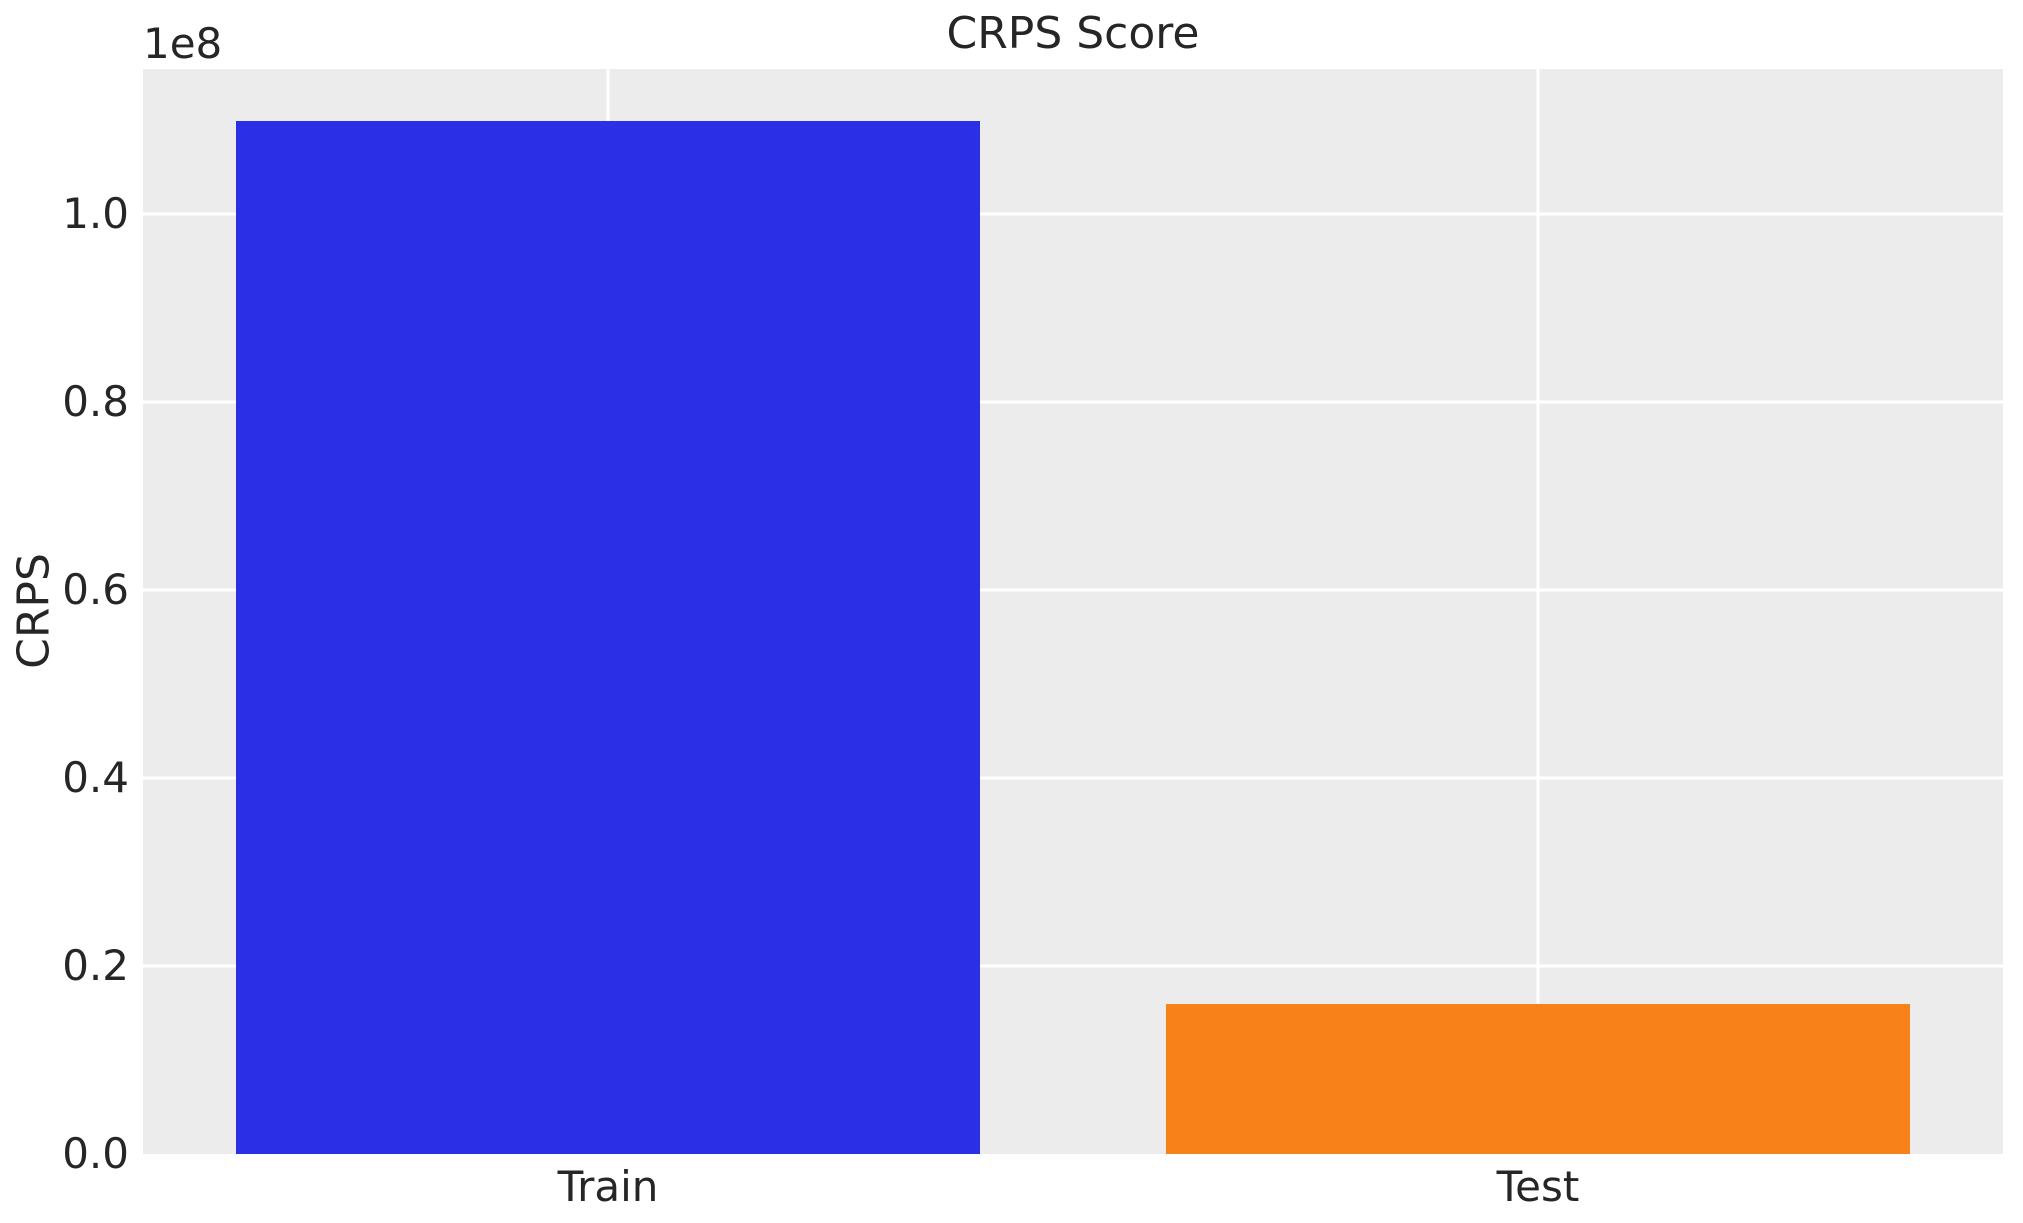  Describe the element at coordinates (95, 589) in the screenshot. I see `y-tick-label: 0.6` at that location.